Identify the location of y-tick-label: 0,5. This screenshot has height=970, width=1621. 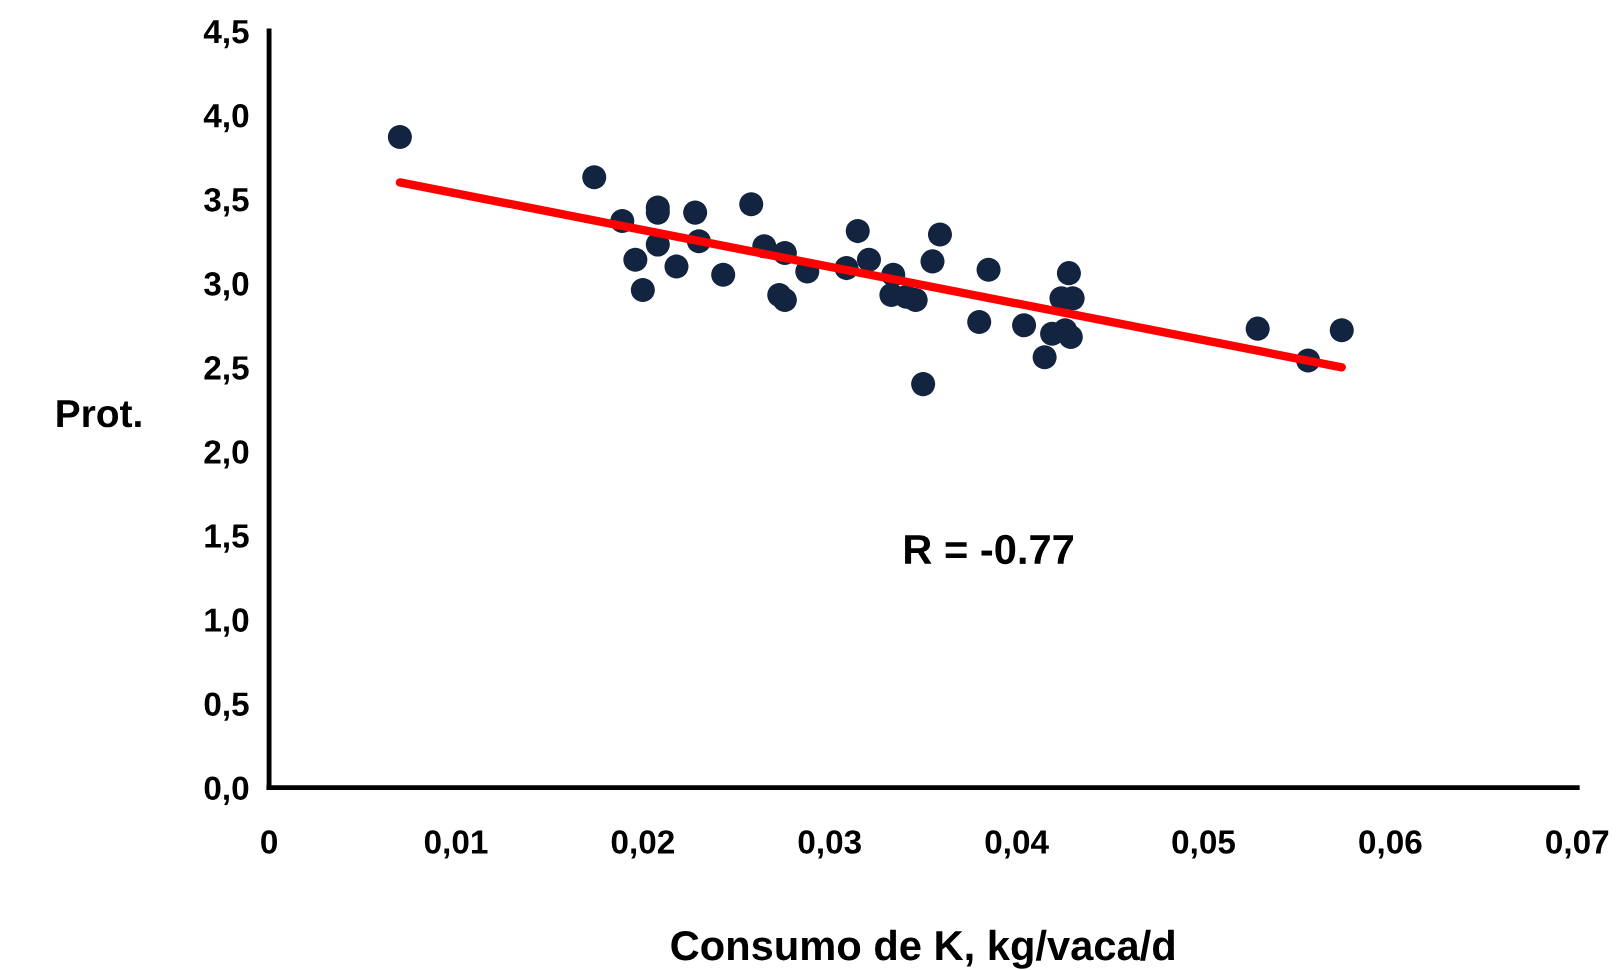
(226, 706).